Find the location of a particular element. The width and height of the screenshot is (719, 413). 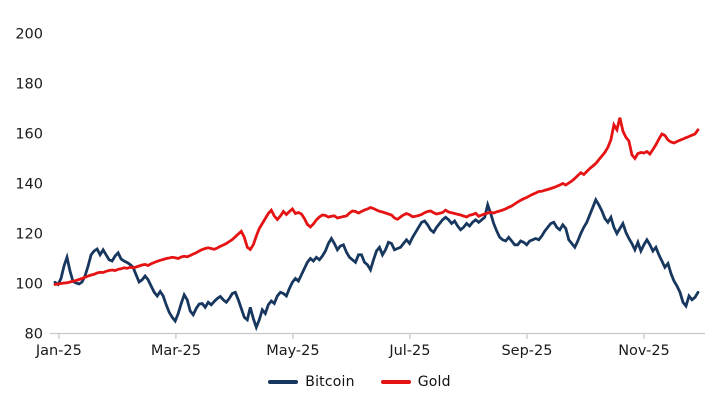

gold-line-swatch is located at coordinates (395, 382).